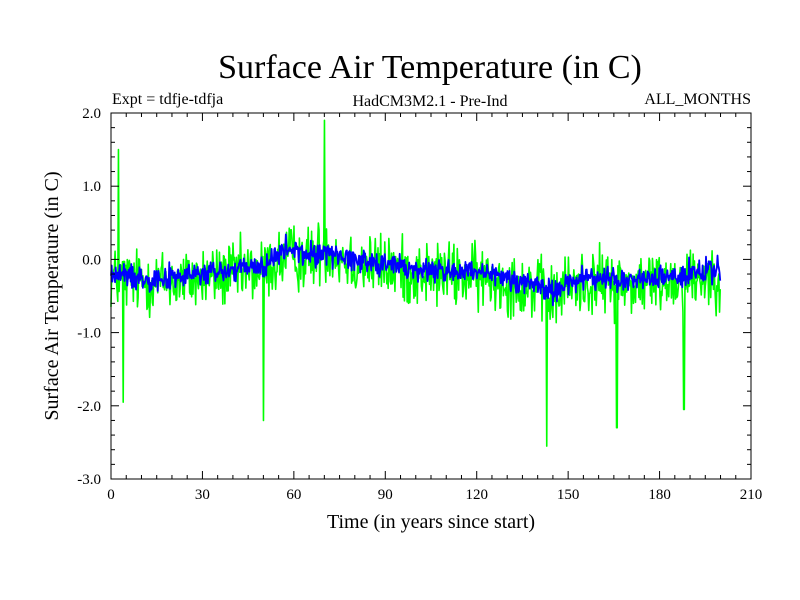  I want to click on chart-subtitle-left: Expt = tdfje-tdfja, so click(167, 99).